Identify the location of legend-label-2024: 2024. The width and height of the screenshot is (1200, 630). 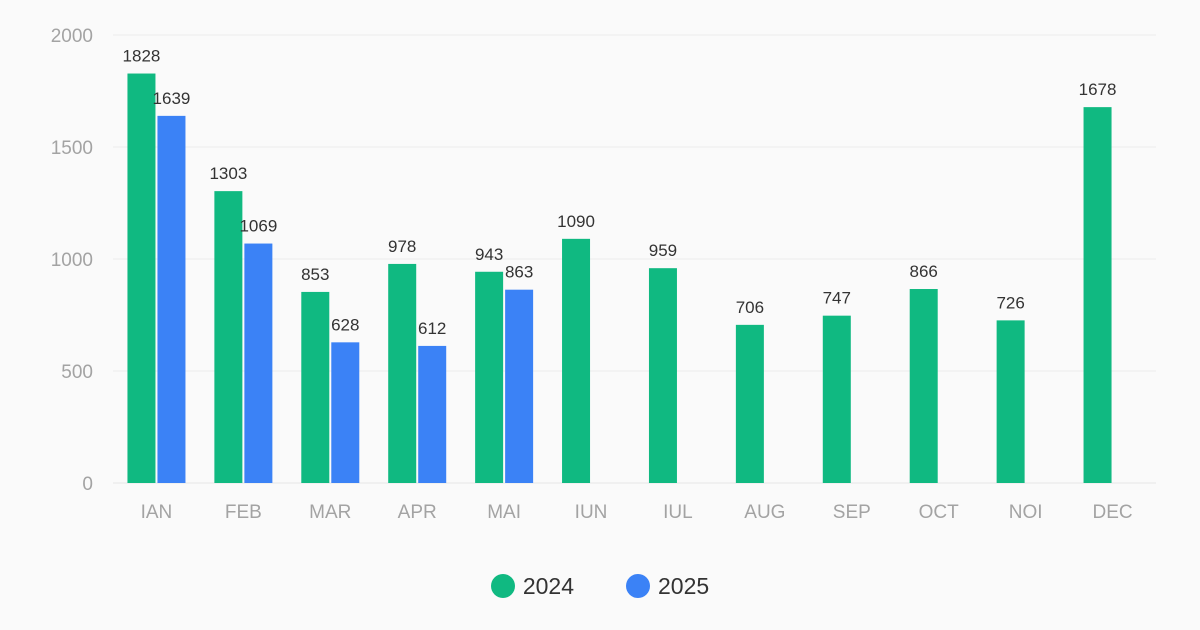
(548, 585).